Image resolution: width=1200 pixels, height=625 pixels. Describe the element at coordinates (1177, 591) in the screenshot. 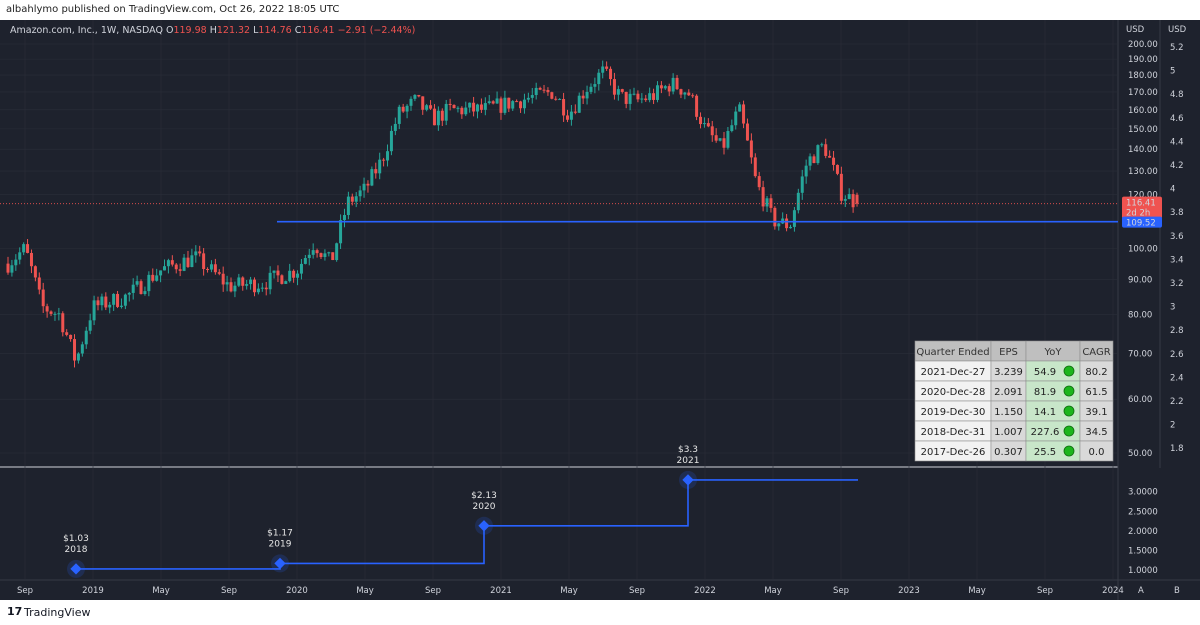

I see `log-scale-button: B` at that location.